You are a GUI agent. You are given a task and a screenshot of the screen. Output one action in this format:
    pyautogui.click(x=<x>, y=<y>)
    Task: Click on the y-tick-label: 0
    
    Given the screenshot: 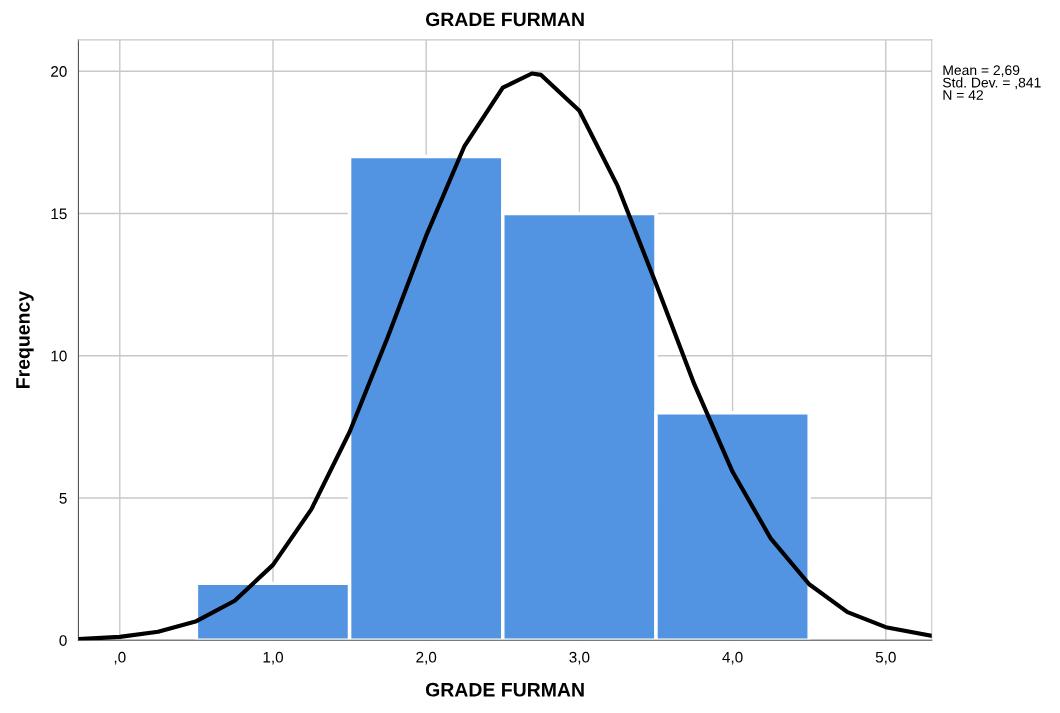 What is the action you would take?
    pyautogui.click(x=63, y=640)
    